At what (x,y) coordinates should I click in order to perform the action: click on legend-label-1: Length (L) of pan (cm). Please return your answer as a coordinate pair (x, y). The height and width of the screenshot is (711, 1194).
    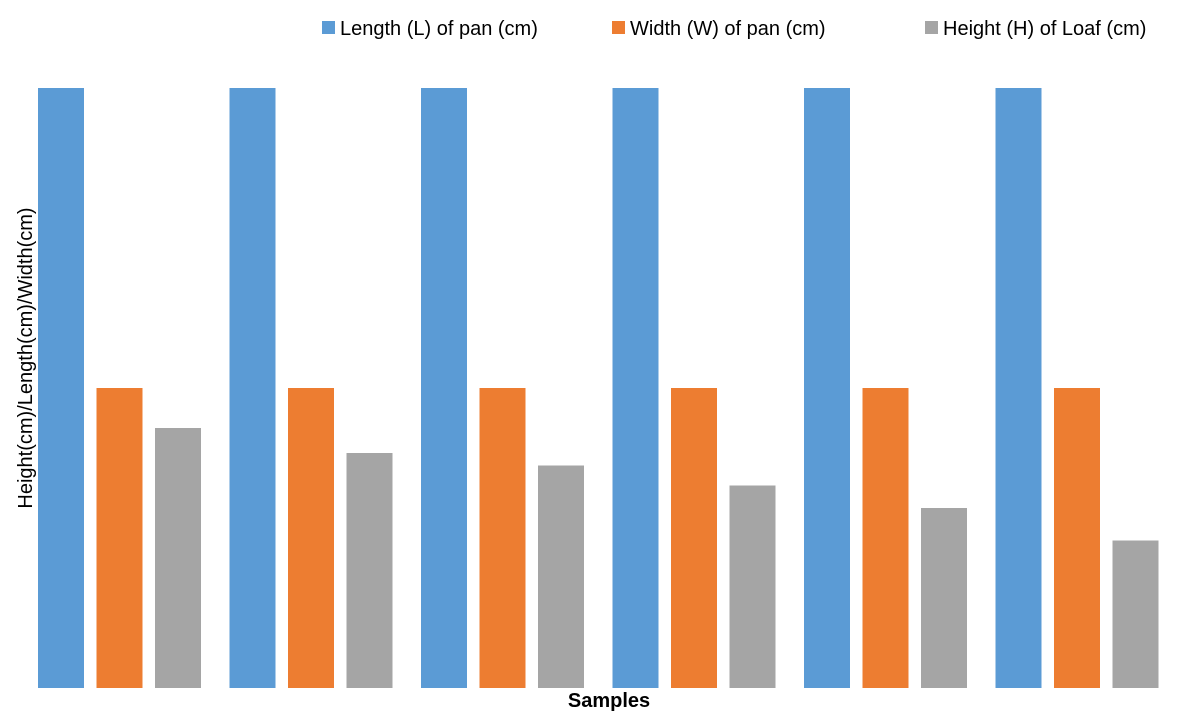
    Looking at the image, I should click on (439, 29).